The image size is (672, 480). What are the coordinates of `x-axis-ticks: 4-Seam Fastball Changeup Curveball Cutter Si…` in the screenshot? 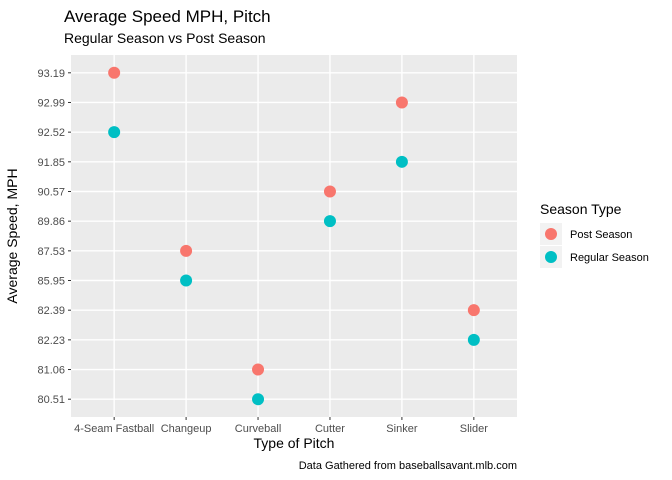 It's located at (281, 426).